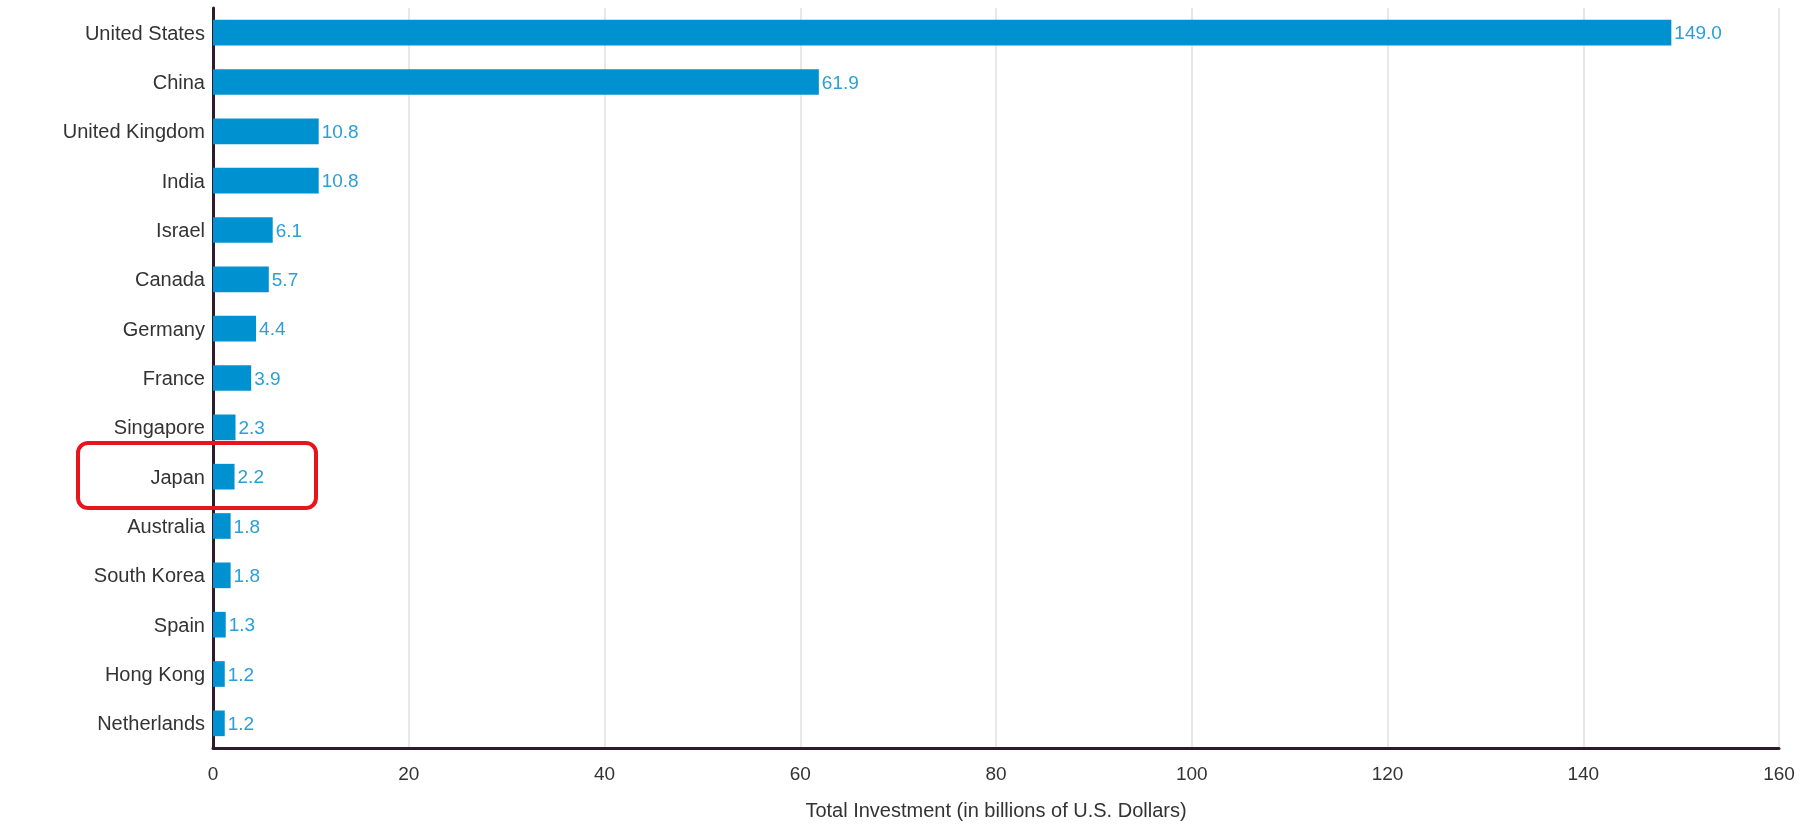 The width and height of the screenshot is (1809, 831). I want to click on y-tick-label: South Korea, so click(149, 575).